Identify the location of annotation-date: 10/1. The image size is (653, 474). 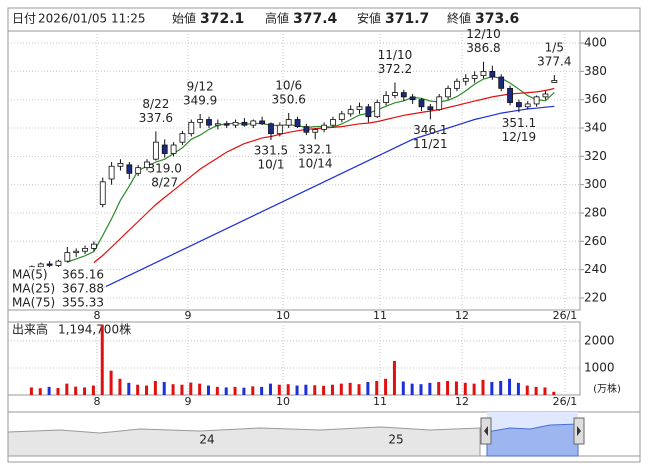
(271, 165).